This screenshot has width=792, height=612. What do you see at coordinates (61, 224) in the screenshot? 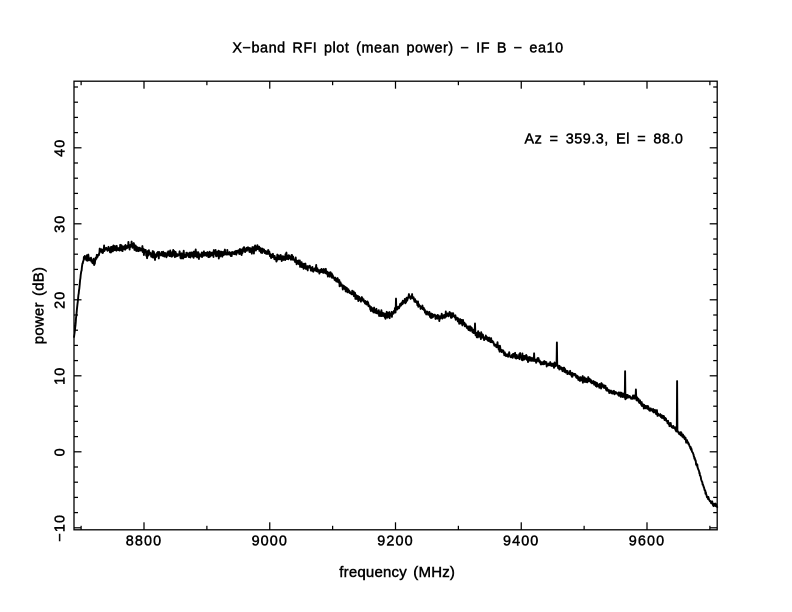
I see `svg-text: 30` at bounding box center [61, 224].